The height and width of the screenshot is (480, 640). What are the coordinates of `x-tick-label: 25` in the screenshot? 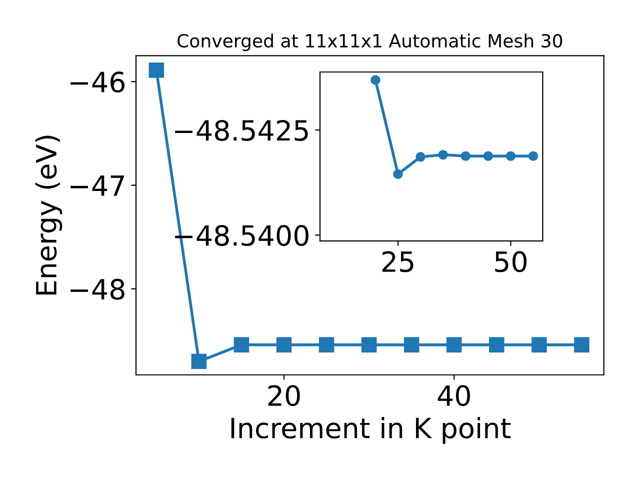 It's located at (398, 261).